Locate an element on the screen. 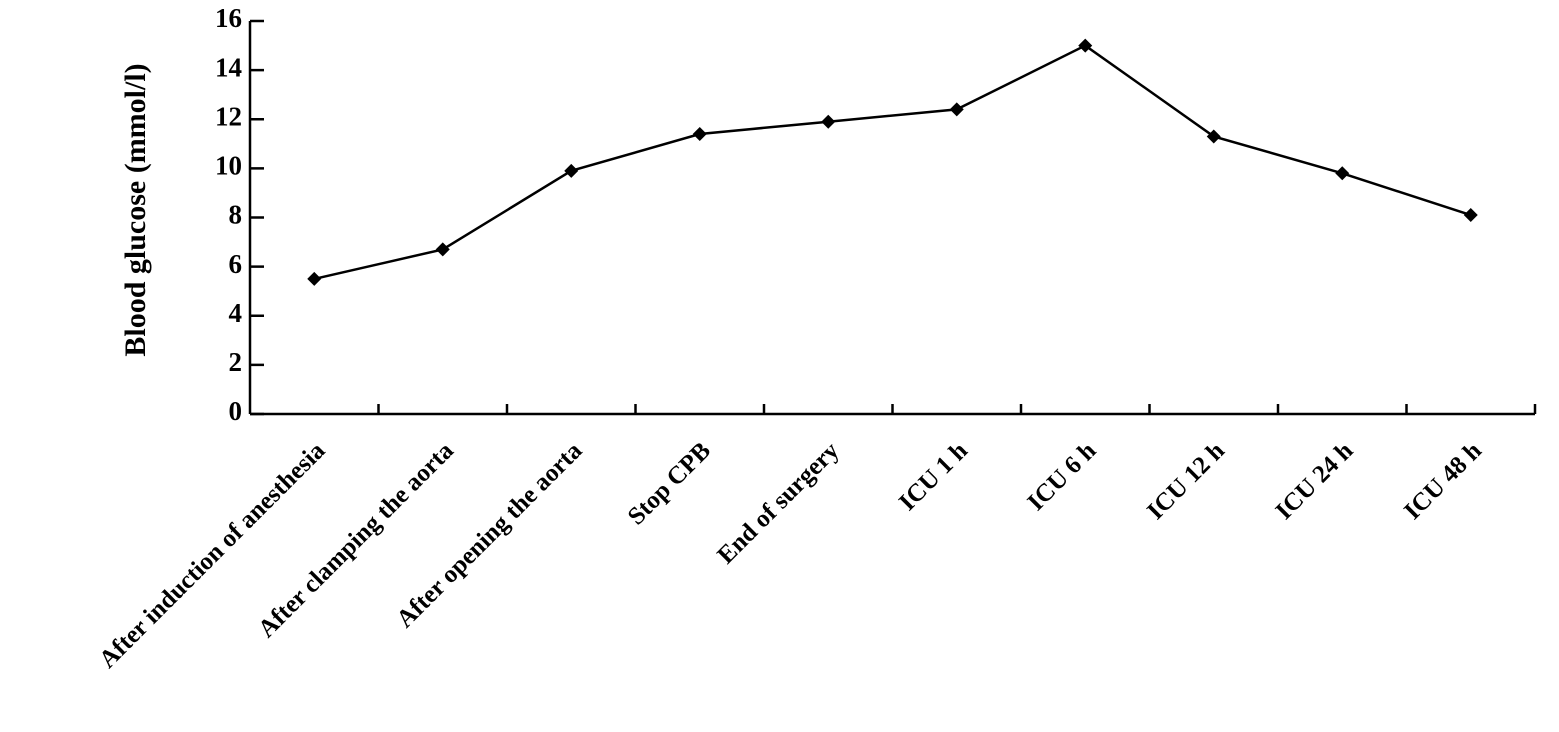 Image resolution: width=1559 pixels, height=732 pixels. y-tick-label: 4 is located at coordinates (236, 313).